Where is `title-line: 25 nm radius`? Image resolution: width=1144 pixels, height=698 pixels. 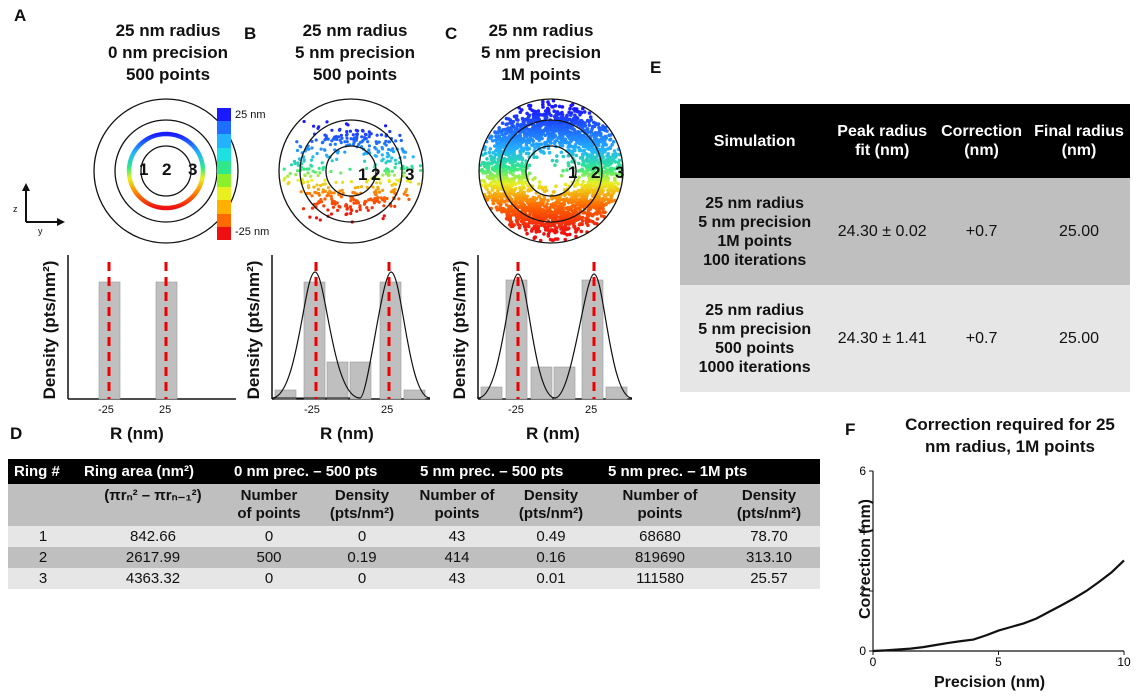
title-line: 25 nm radius is located at coordinates (541, 30).